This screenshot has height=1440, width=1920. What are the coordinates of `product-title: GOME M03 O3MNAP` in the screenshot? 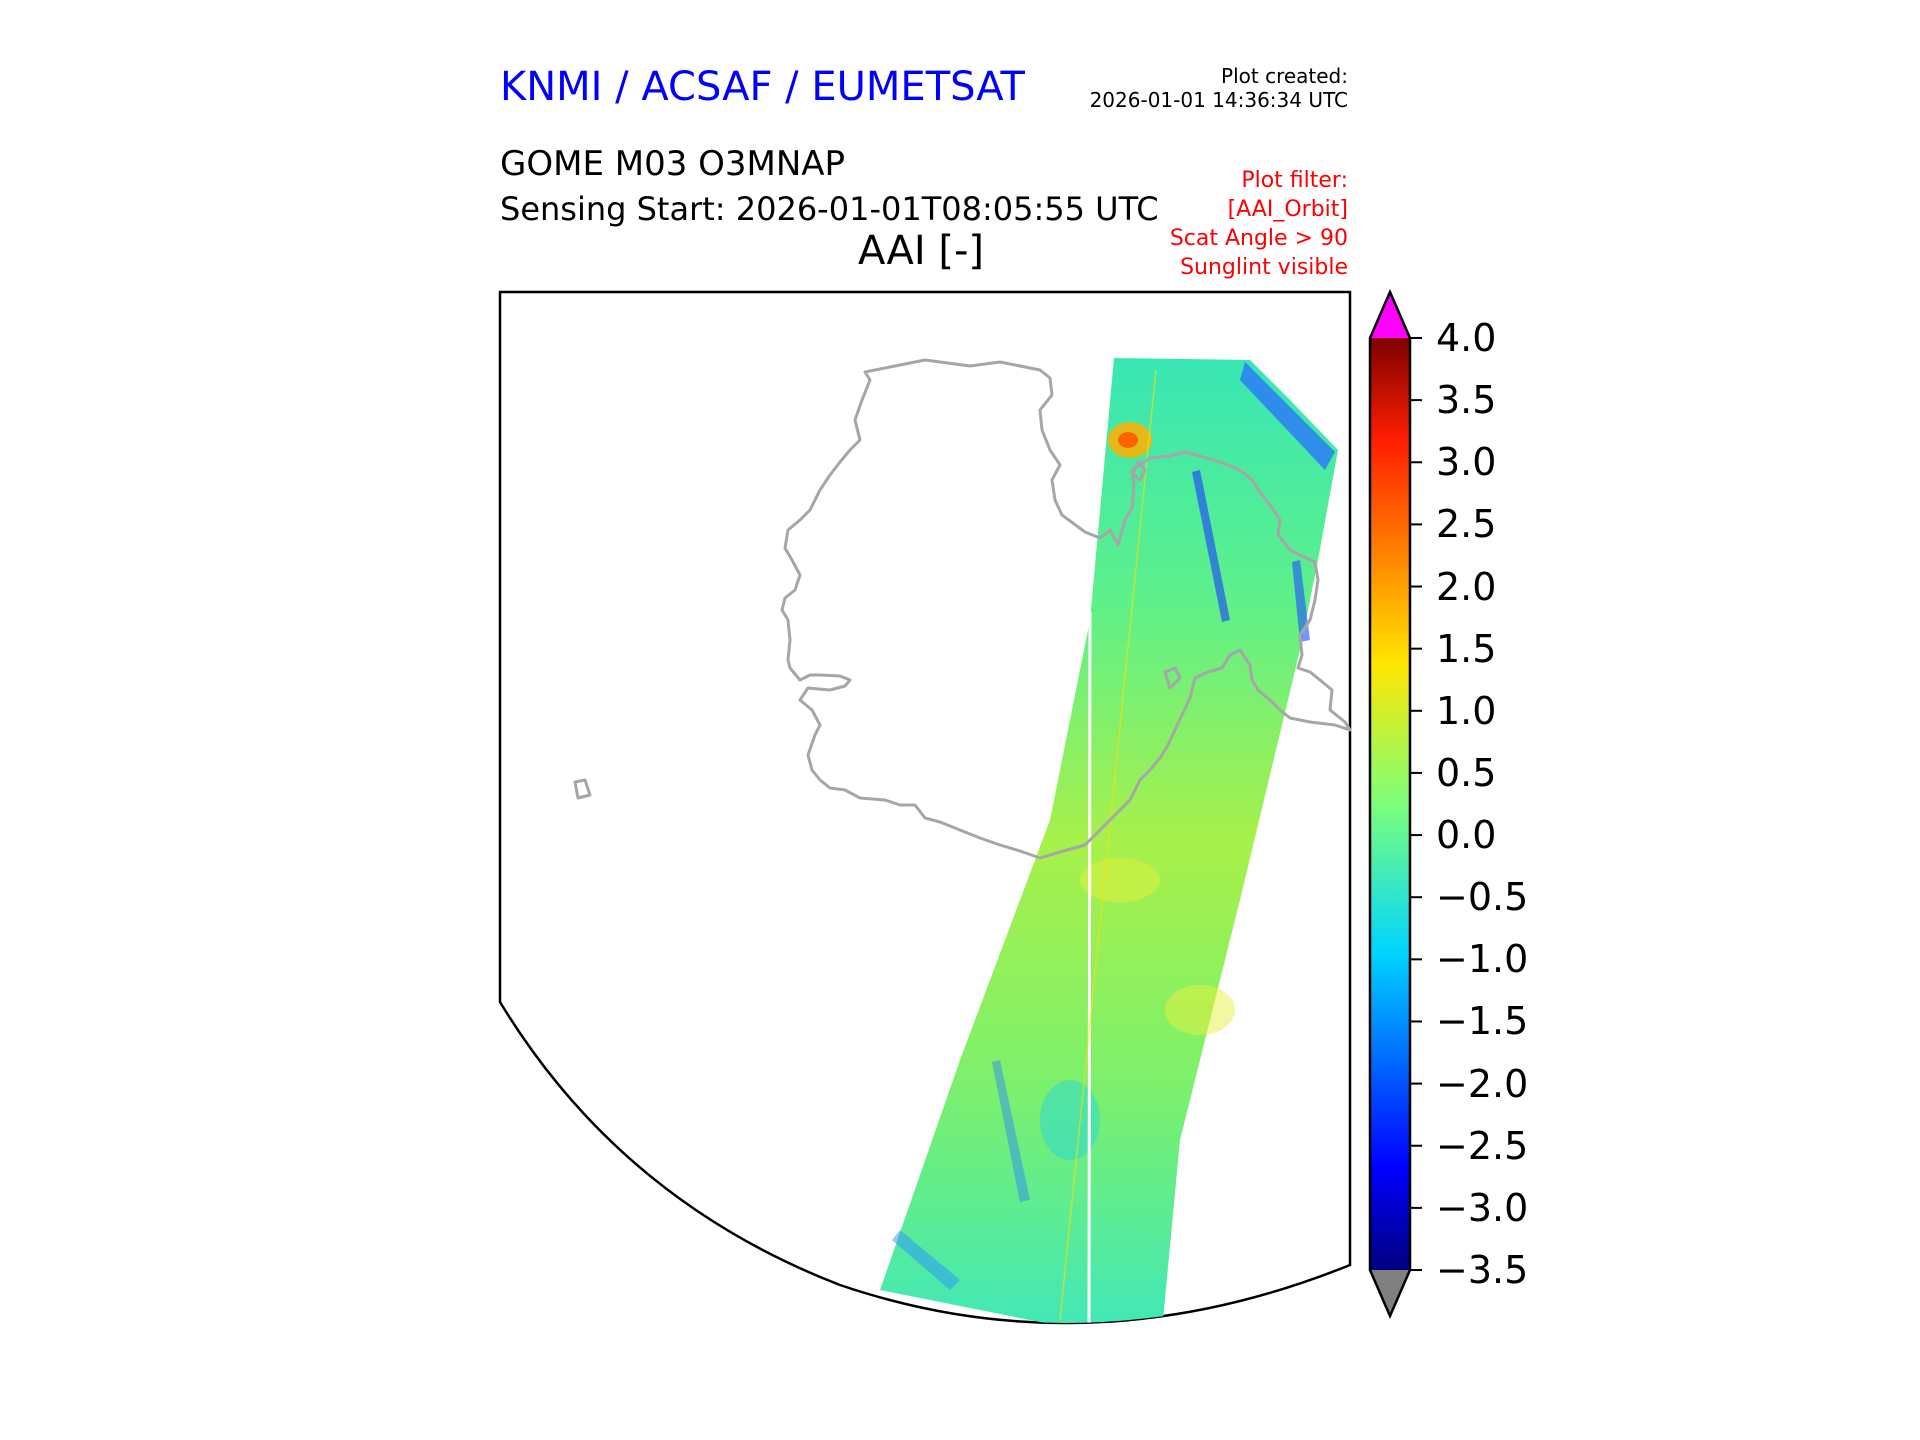 It's located at (673, 164).